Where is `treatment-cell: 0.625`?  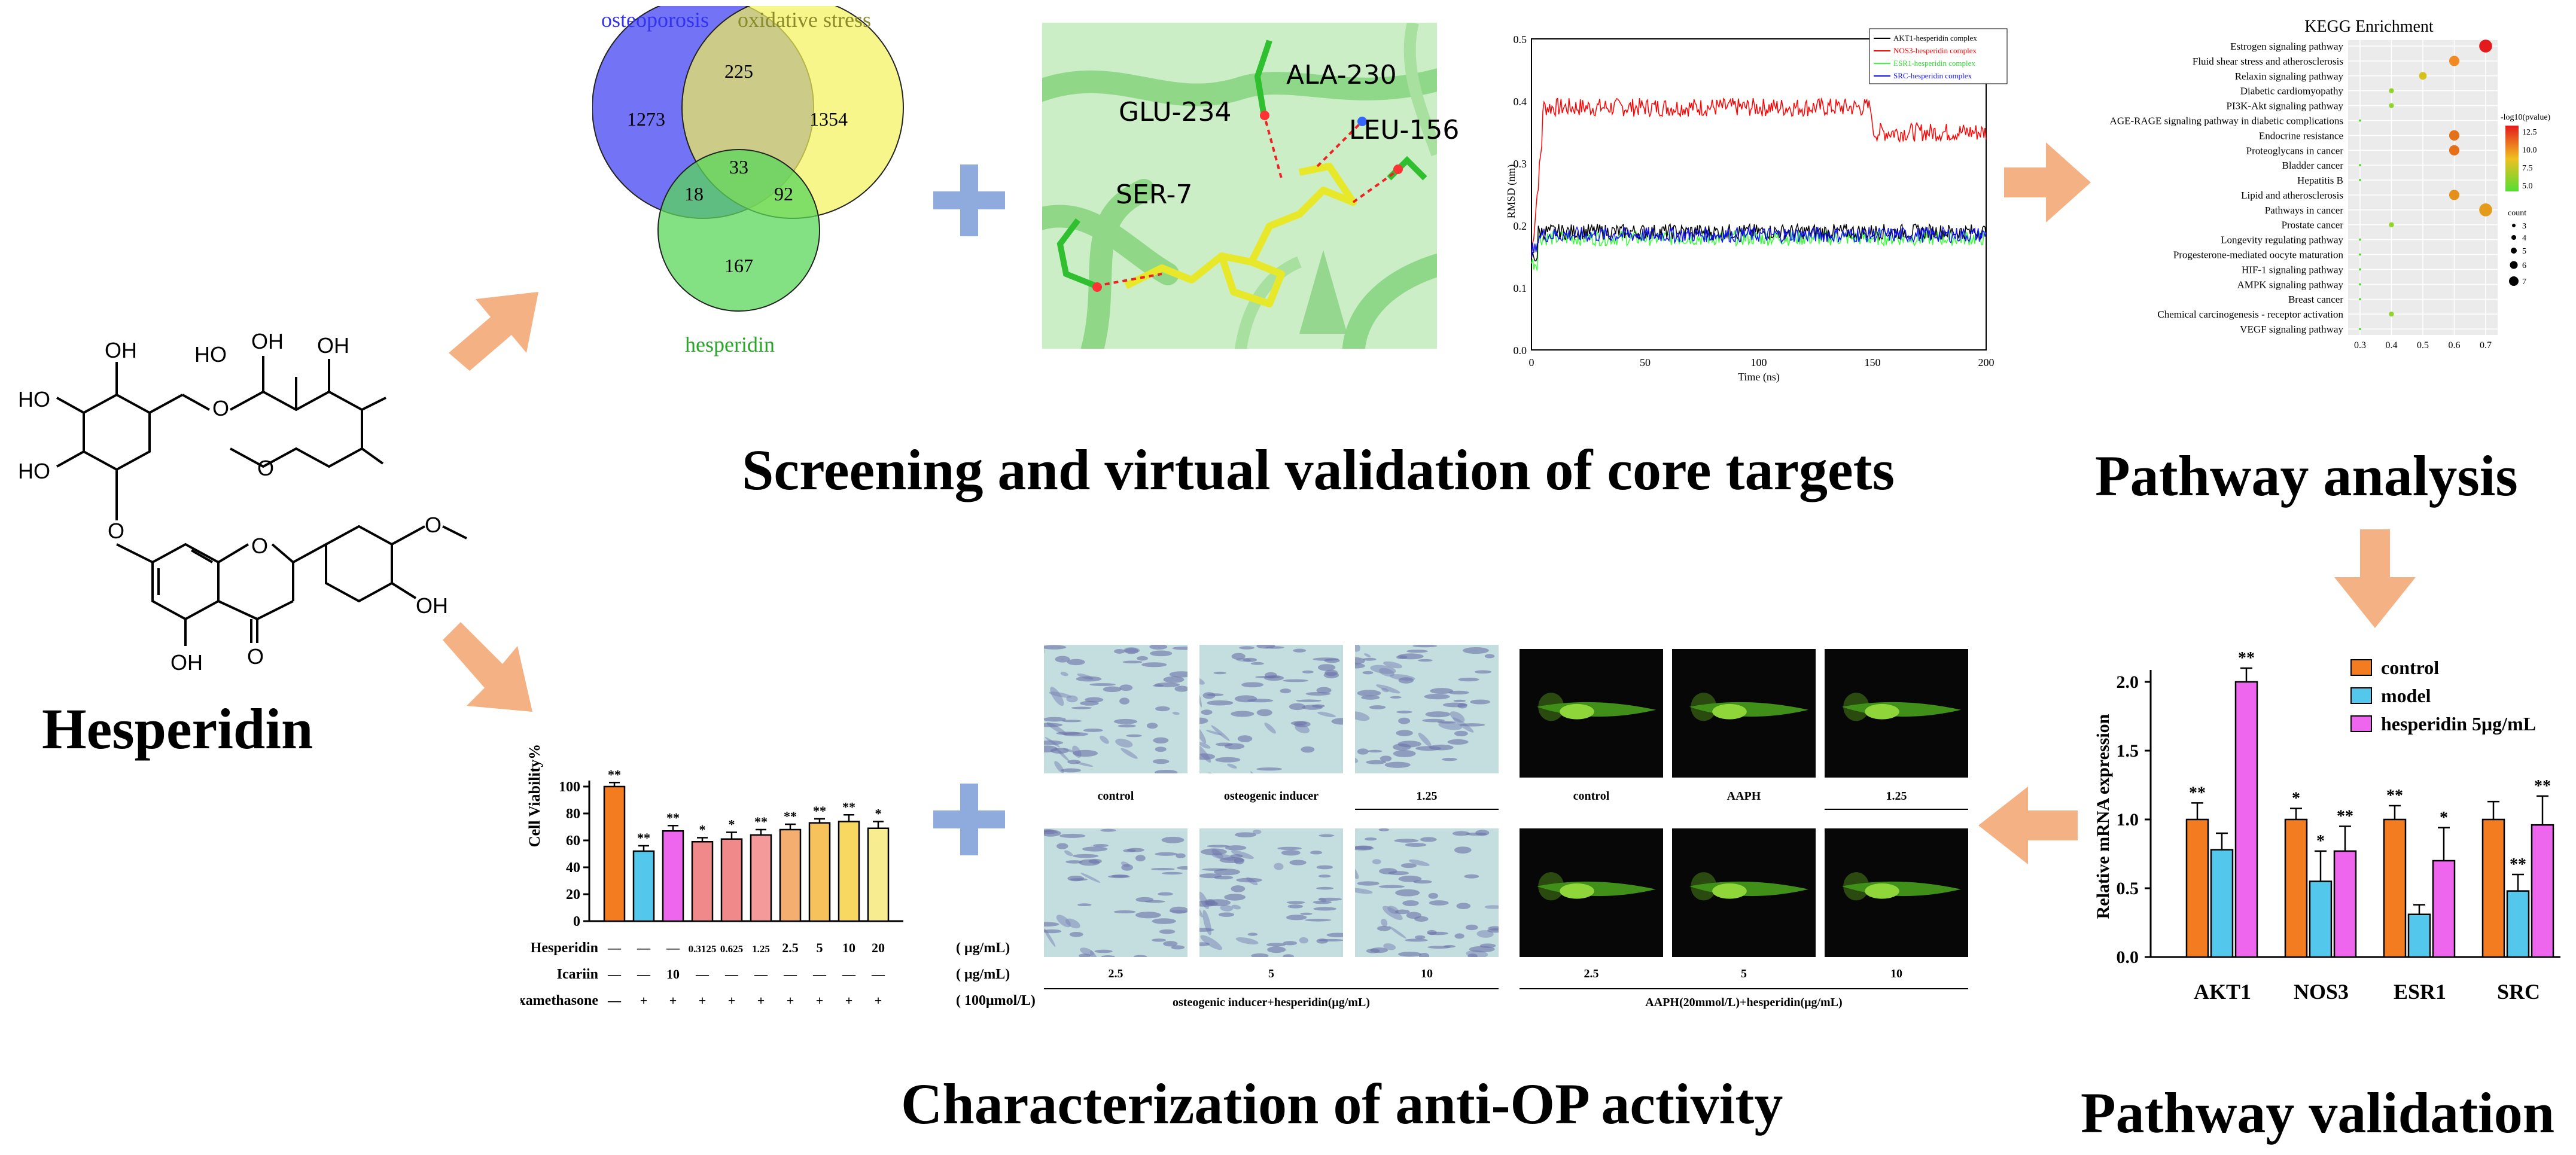 treatment-cell: 0.625 is located at coordinates (731, 949).